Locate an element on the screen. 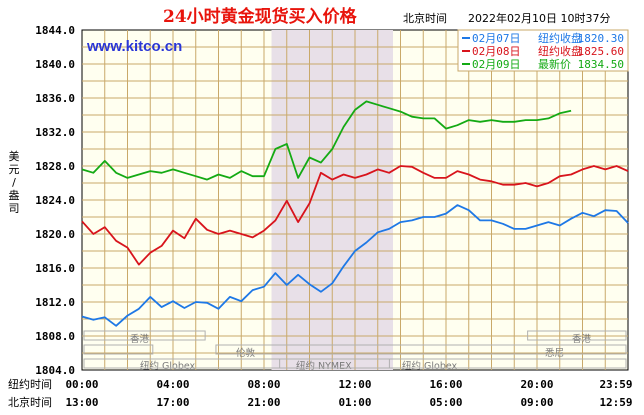 The image size is (644, 415). x-tick-bj: 12:59 is located at coordinates (615, 402).